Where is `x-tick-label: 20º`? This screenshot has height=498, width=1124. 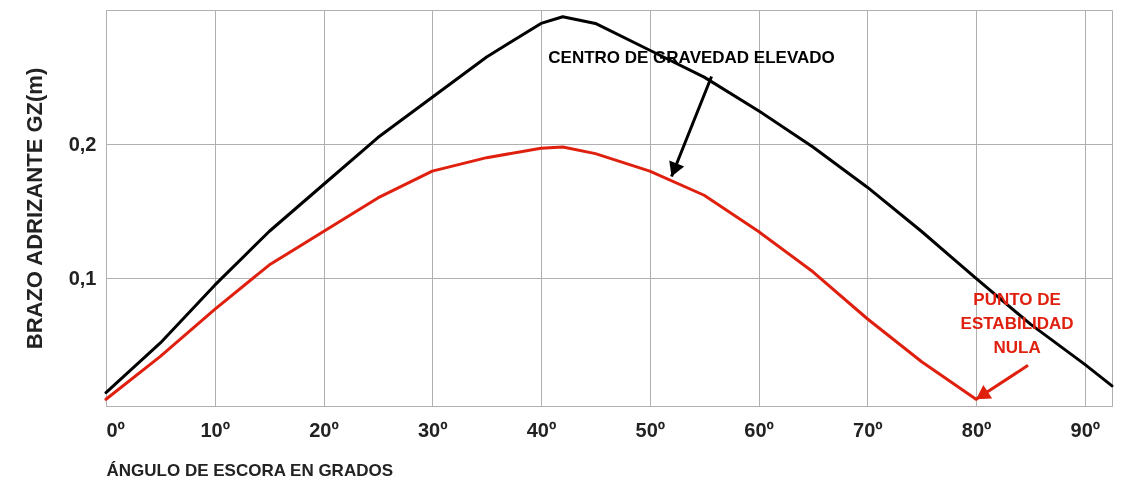
x-tick-label: 20º is located at coordinates (324, 429).